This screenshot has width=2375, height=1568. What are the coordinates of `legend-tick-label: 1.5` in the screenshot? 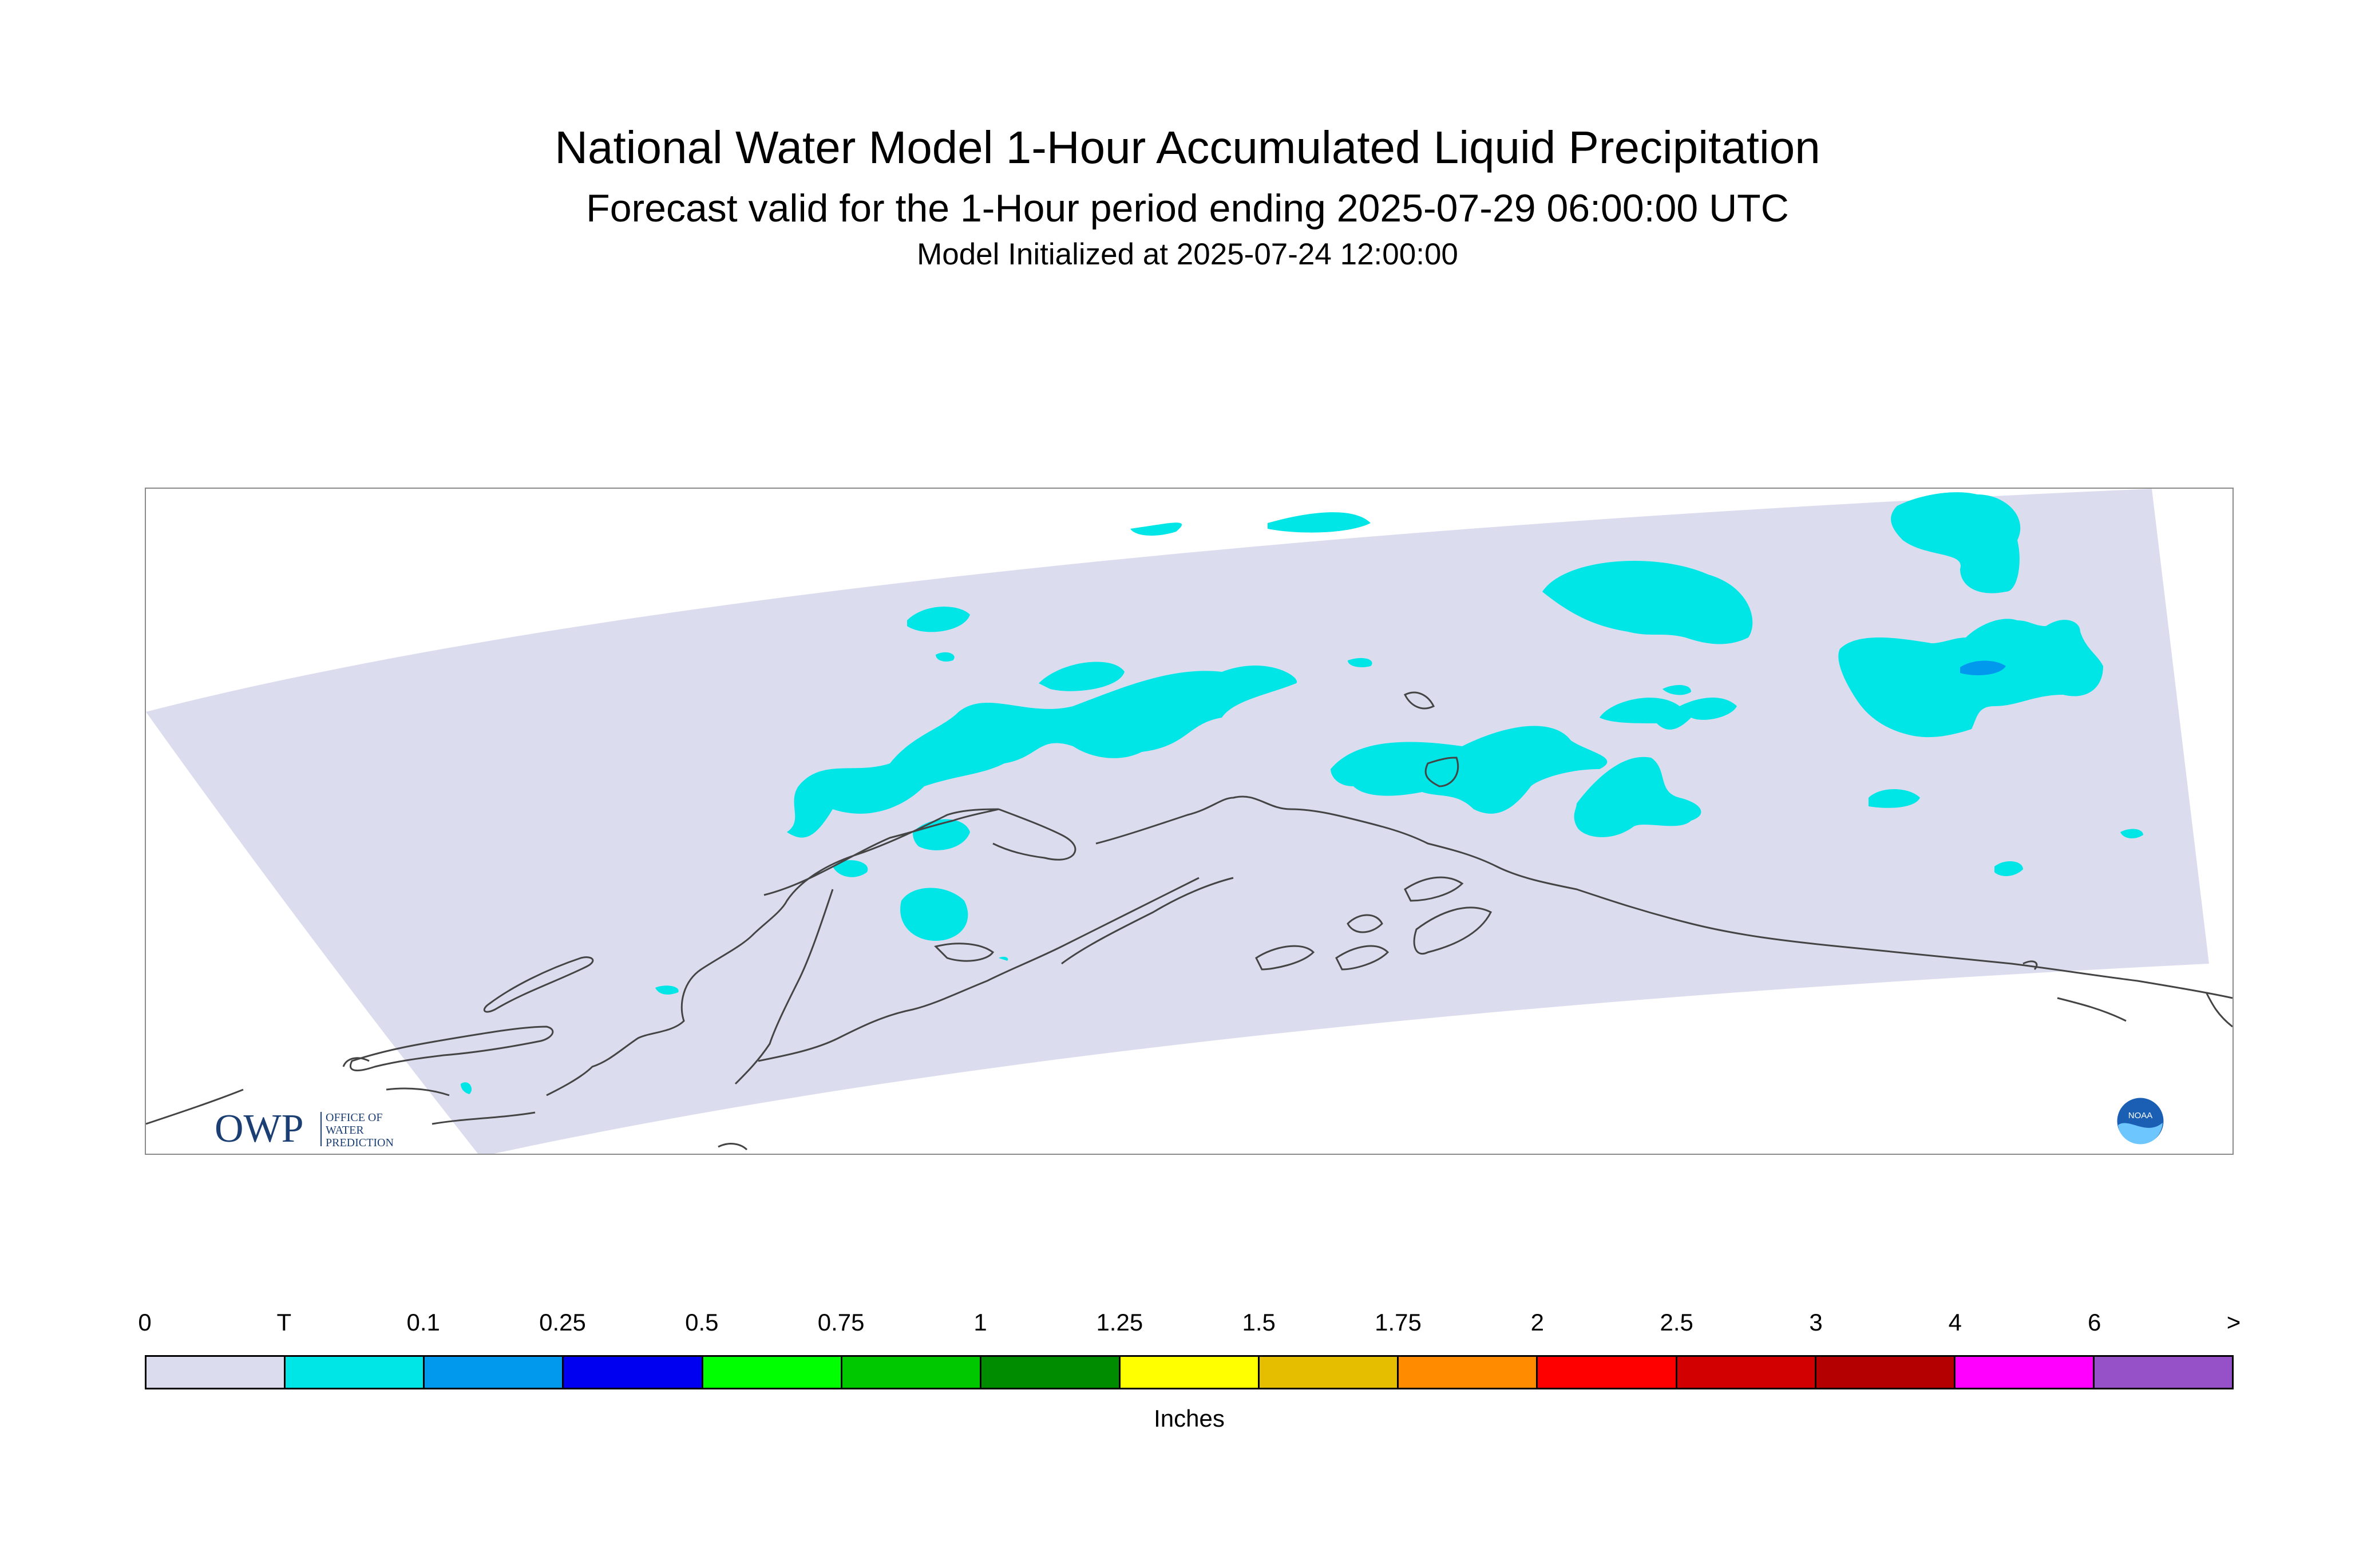 It's located at (1259, 1322).